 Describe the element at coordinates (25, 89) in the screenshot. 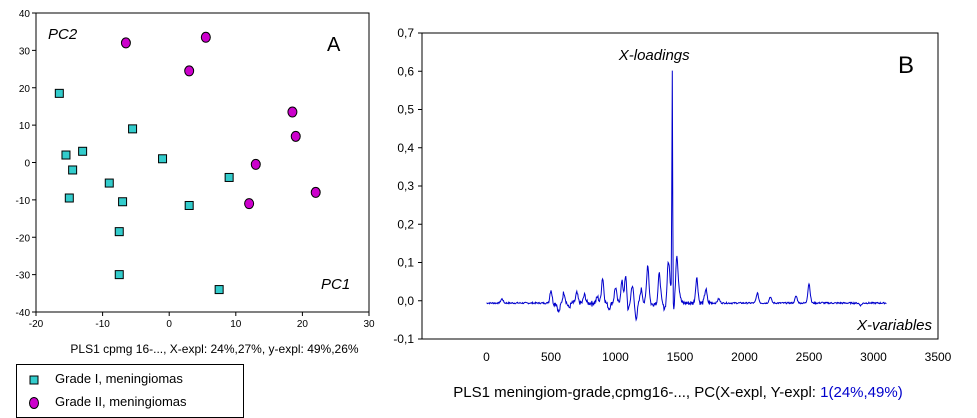

I see `y-tick-label: 20` at that location.